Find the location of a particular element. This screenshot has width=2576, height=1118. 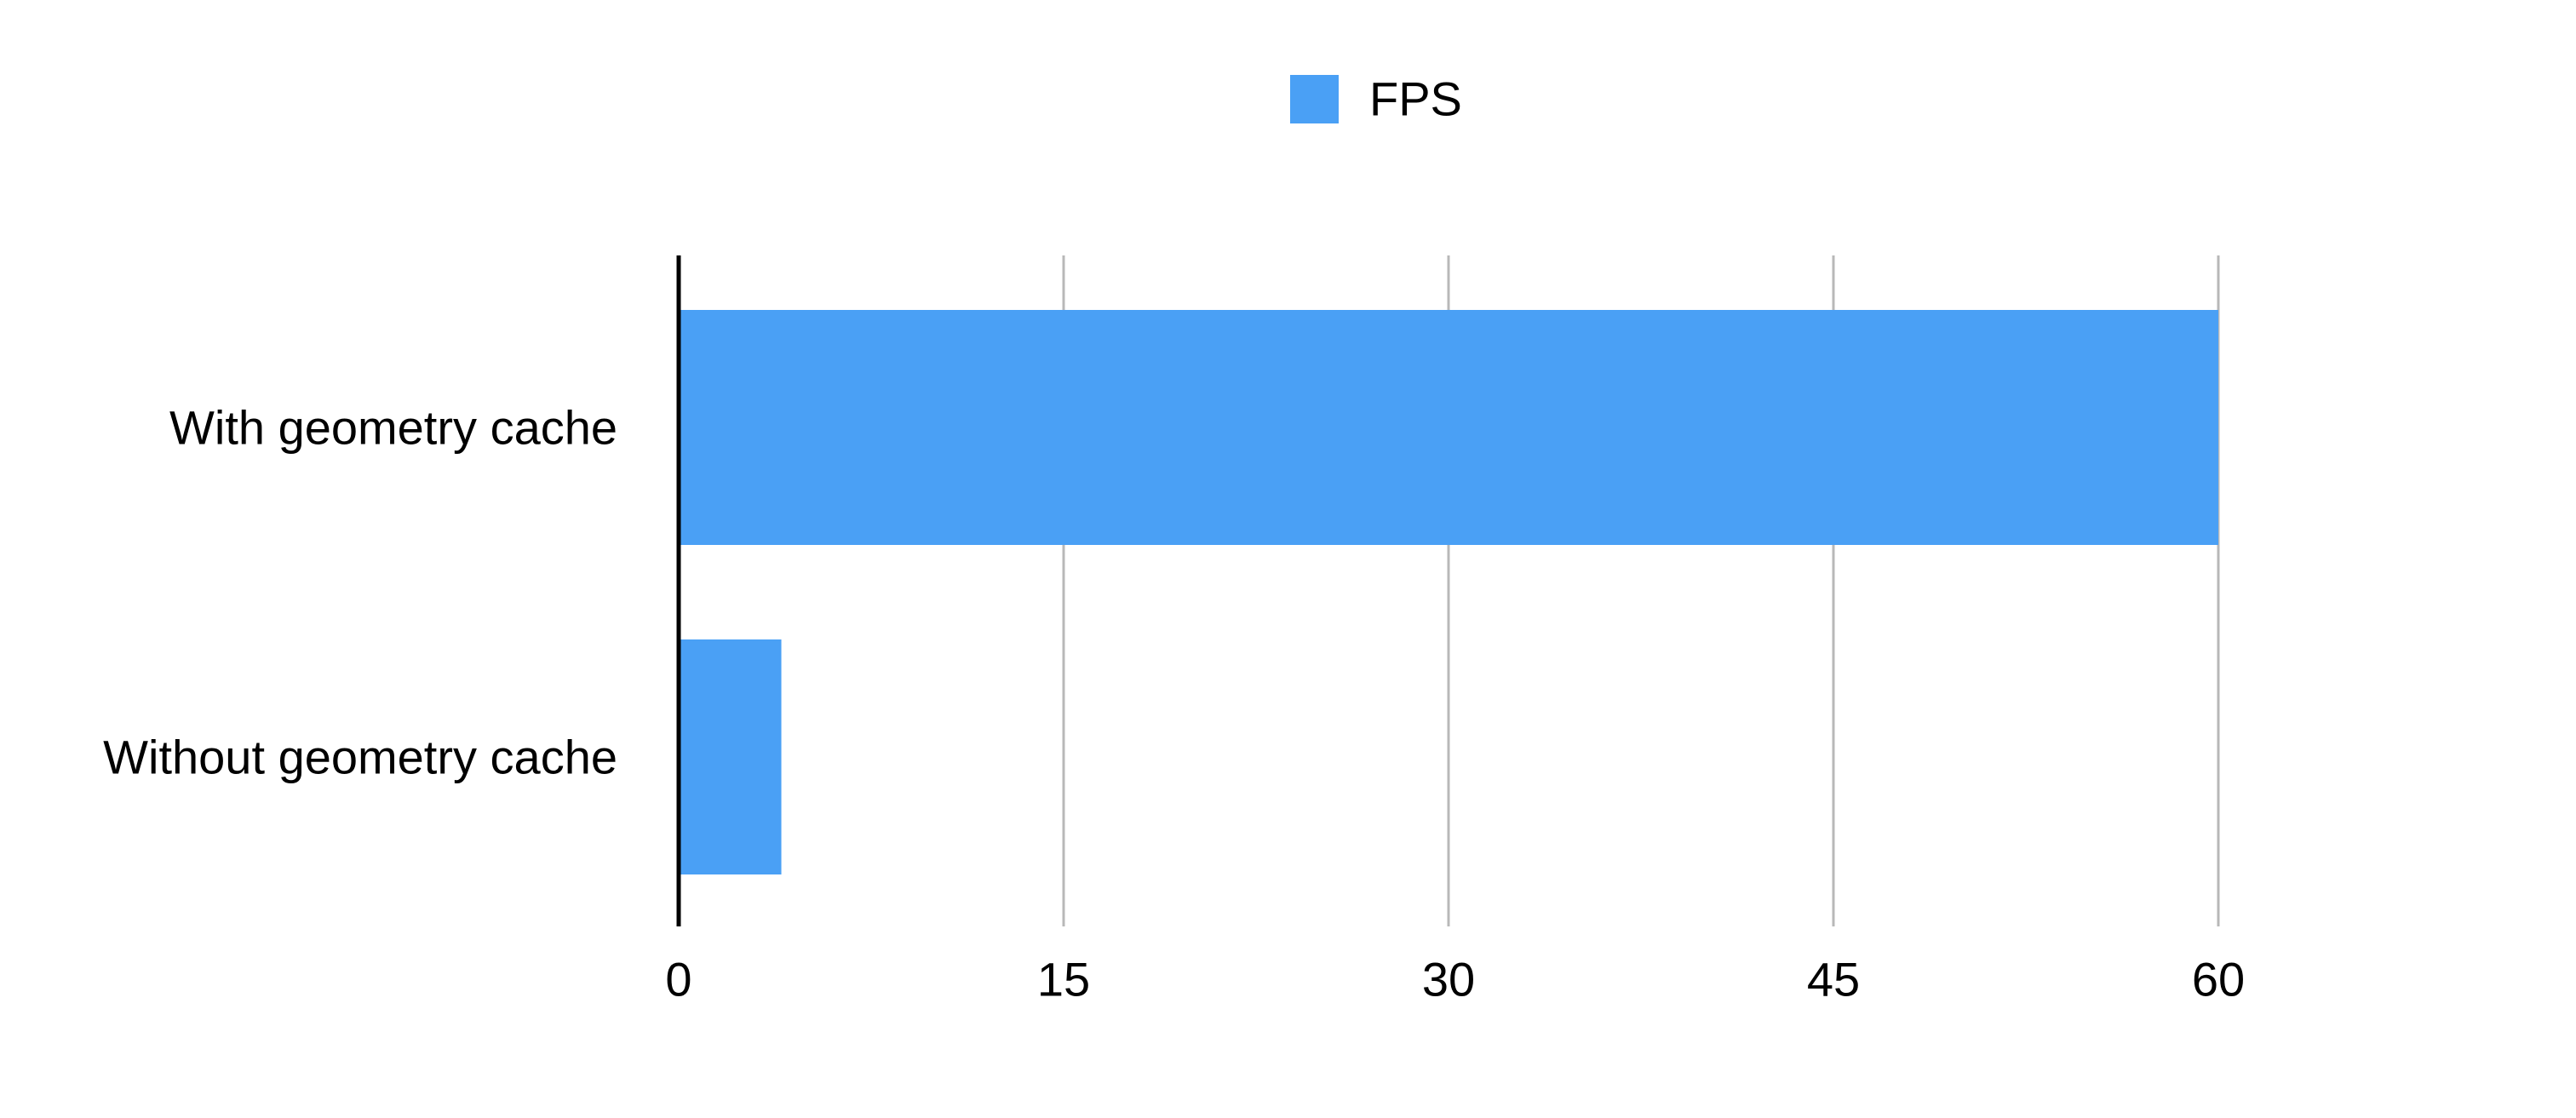

bar-without-geometry-cache is located at coordinates (730, 756).